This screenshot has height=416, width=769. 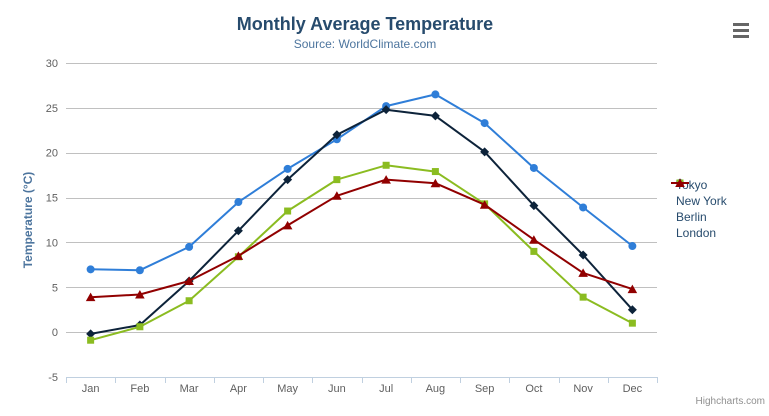 I want to click on data-point-new-york-jun, so click(x=337, y=135).